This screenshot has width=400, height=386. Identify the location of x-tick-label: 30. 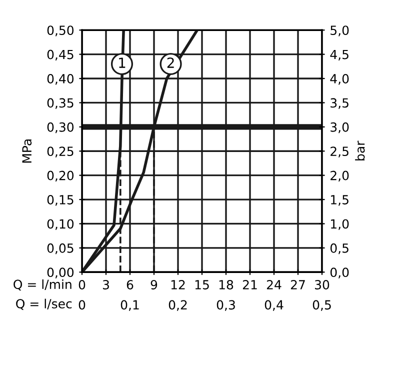
(322, 285).